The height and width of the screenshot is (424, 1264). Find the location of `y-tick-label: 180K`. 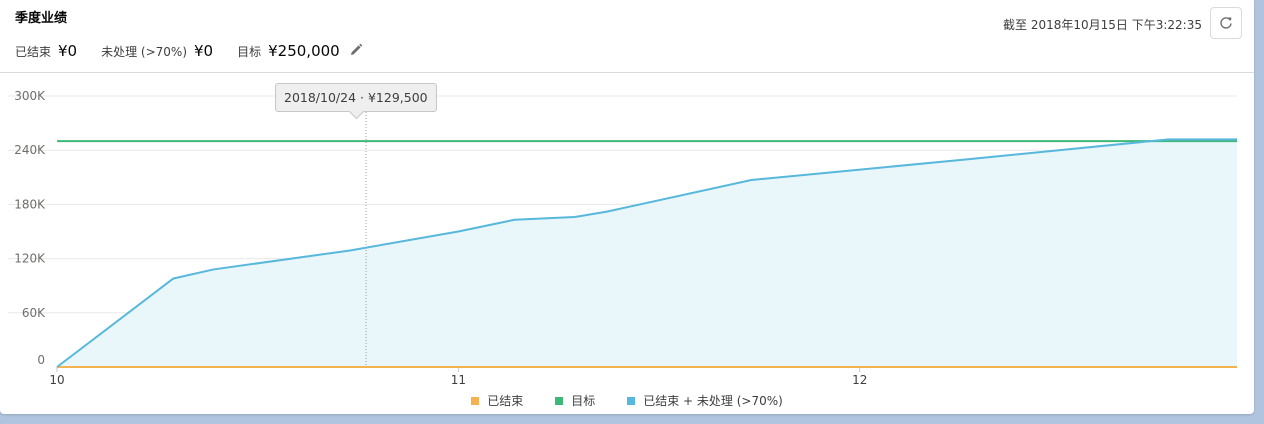

y-tick-label: 180K is located at coordinates (30, 204).